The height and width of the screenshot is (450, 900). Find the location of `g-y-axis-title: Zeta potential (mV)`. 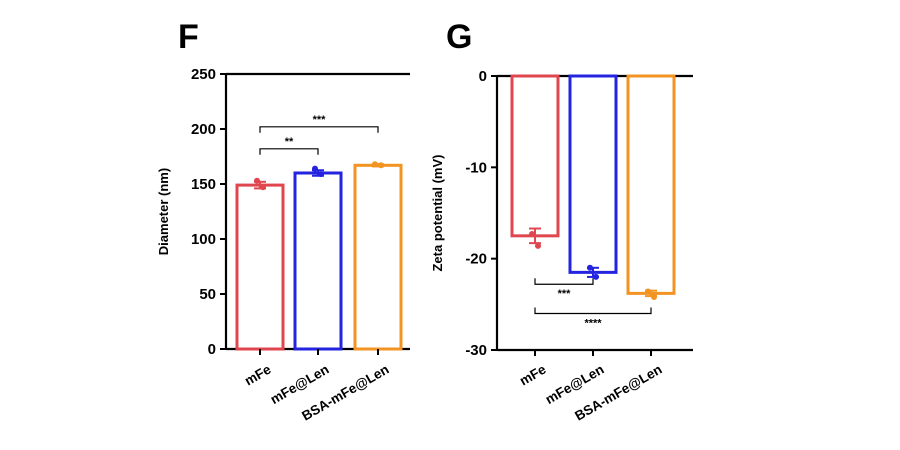

g-y-axis-title: Zeta potential (mV) is located at coordinates (437, 212).